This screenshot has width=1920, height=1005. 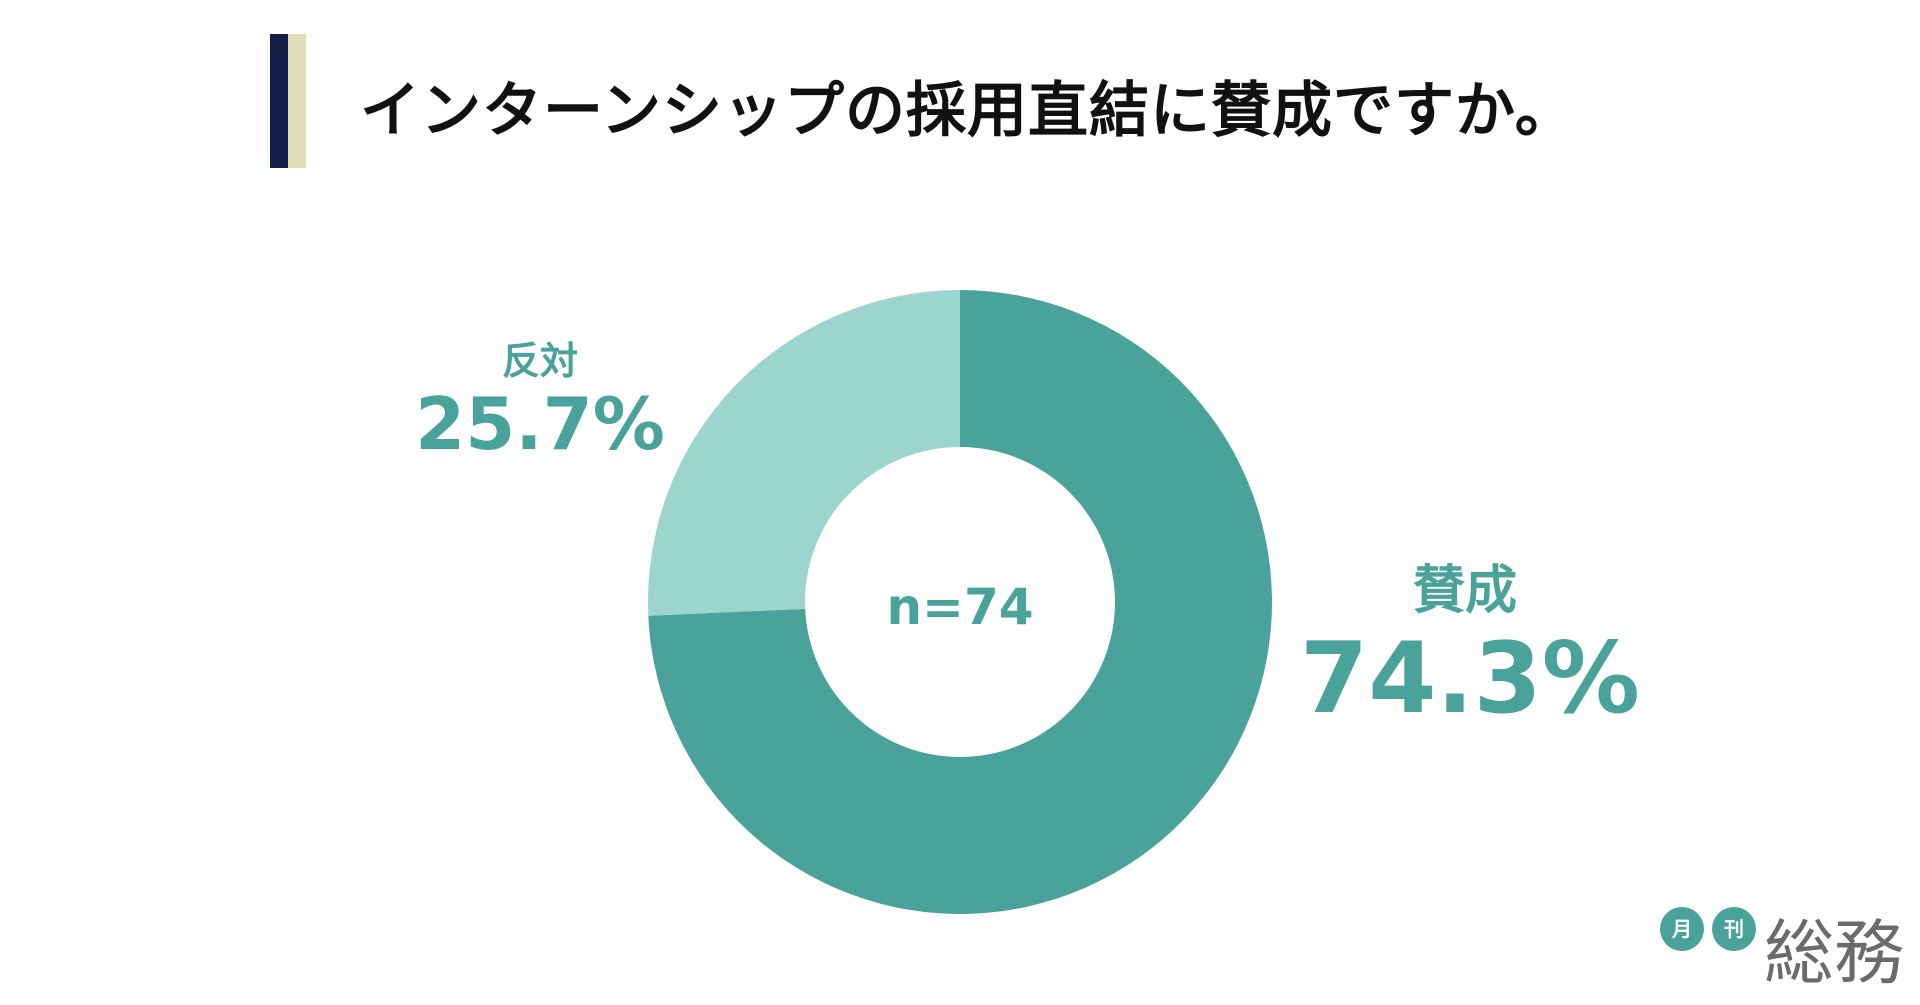 I want to click on slice-label-oppose: 反対, so click(x=539, y=361).